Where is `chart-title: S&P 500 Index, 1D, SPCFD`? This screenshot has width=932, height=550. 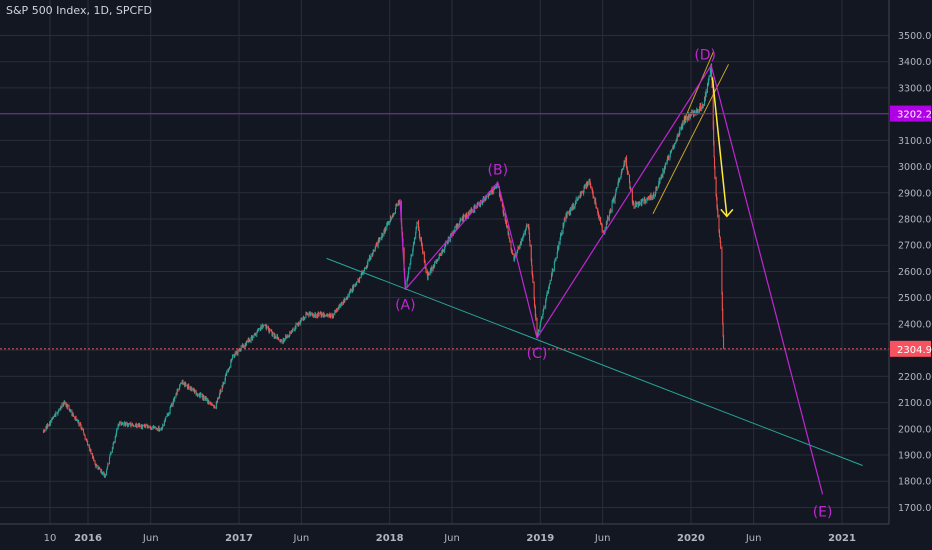 chart-title: S&P 500 Index, 1D, SPCFD is located at coordinates (79, 10).